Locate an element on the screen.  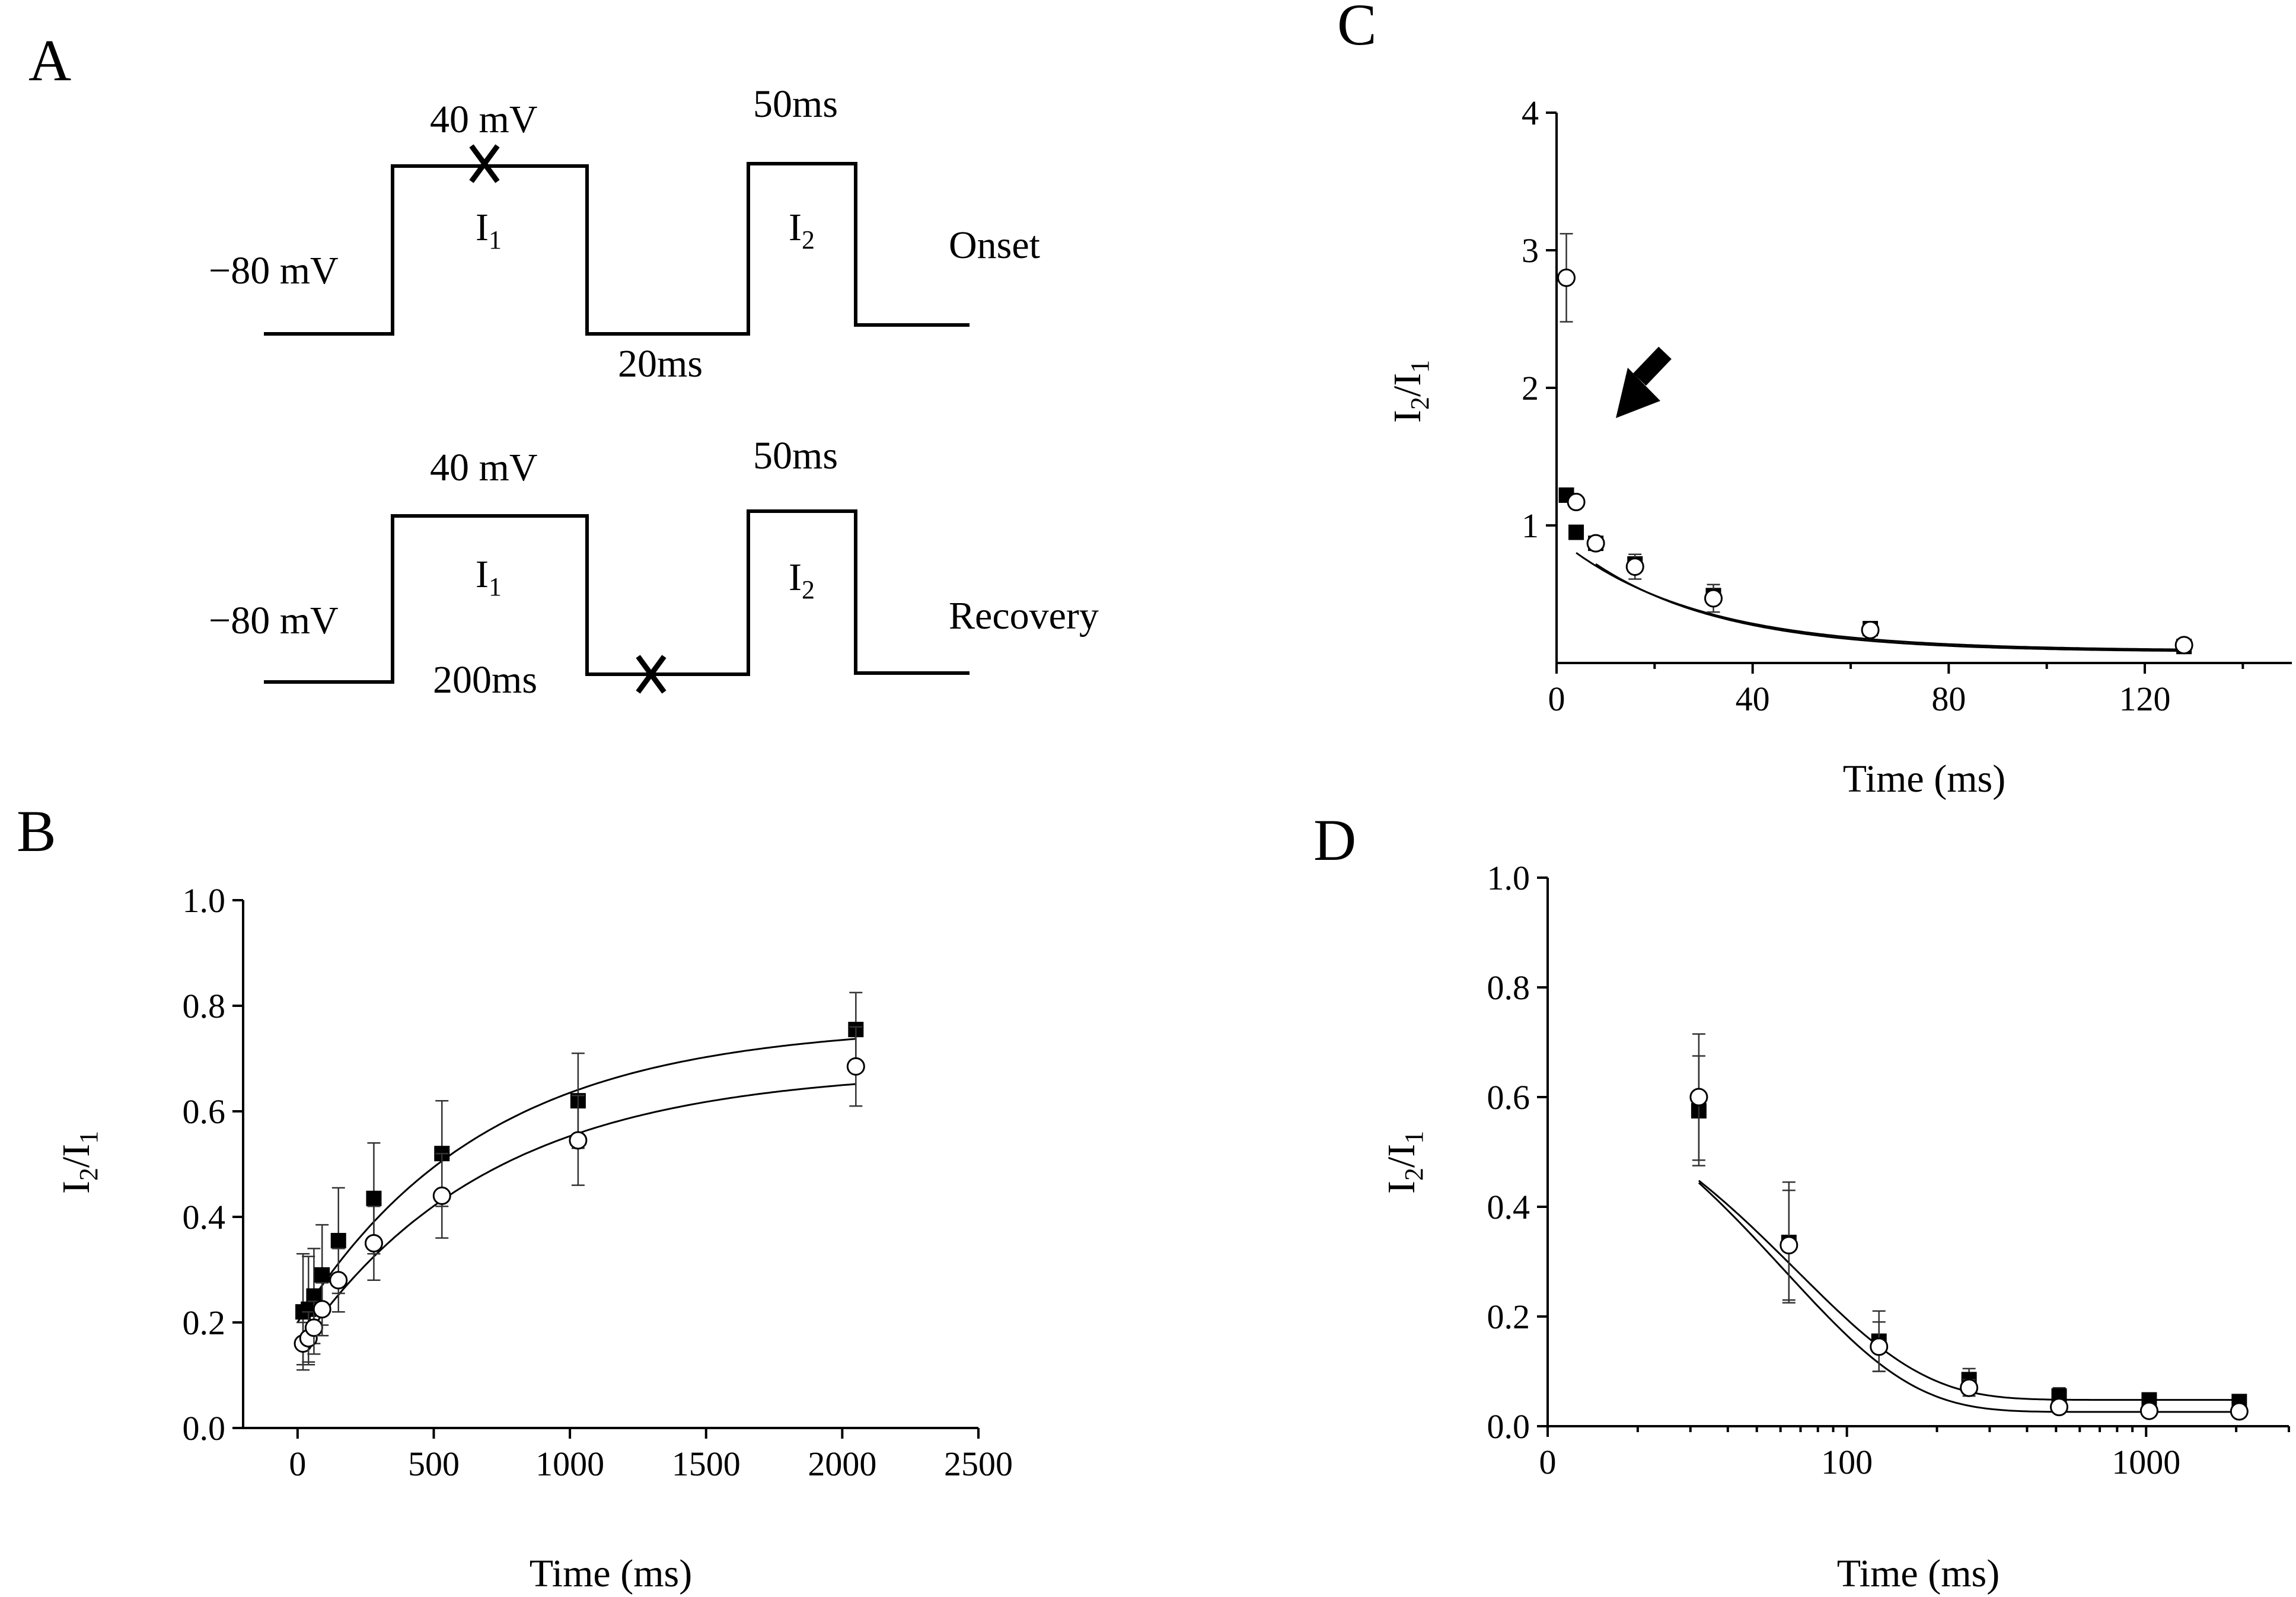
y-tick-label: 3 is located at coordinates (1530, 250).